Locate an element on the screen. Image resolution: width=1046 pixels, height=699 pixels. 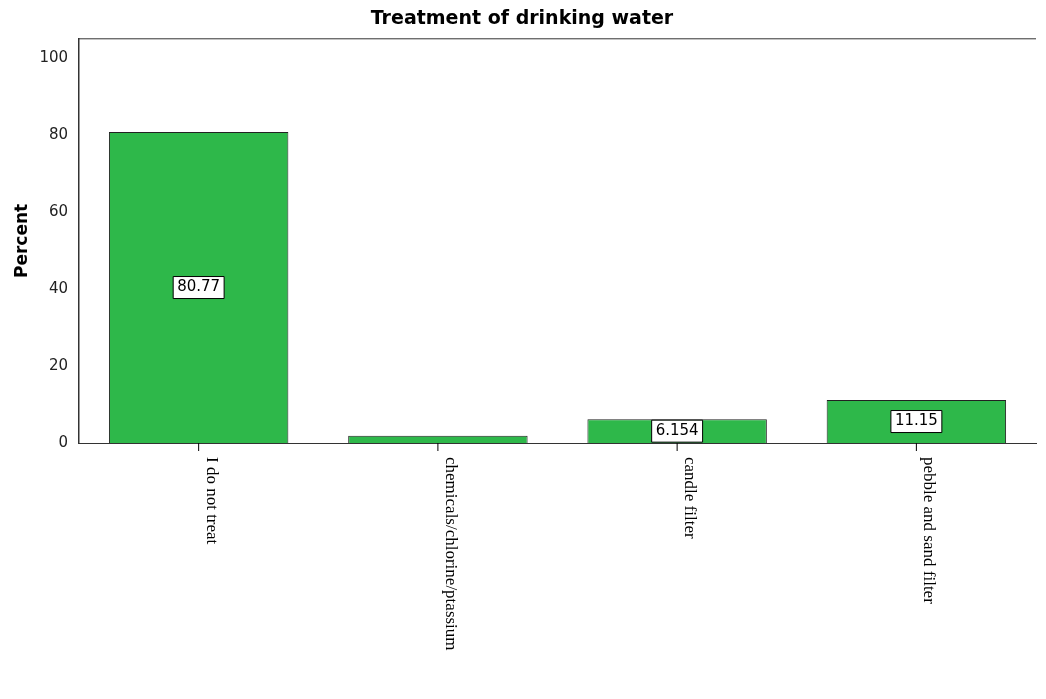
x-tick-label: chemicals/chlorine/ptassium is located at coordinates (451, 554).